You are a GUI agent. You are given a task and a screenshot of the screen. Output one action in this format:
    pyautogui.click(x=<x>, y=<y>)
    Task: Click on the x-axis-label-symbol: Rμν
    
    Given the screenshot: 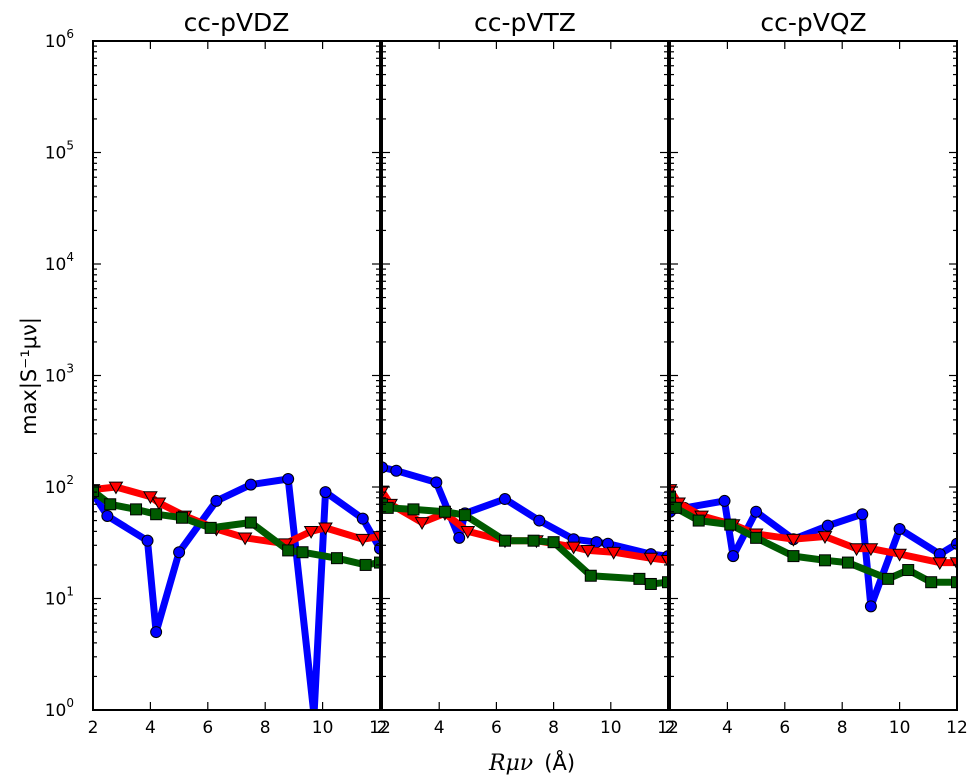 What is the action you would take?
    pyautogui.click(x=510, y=763)
    